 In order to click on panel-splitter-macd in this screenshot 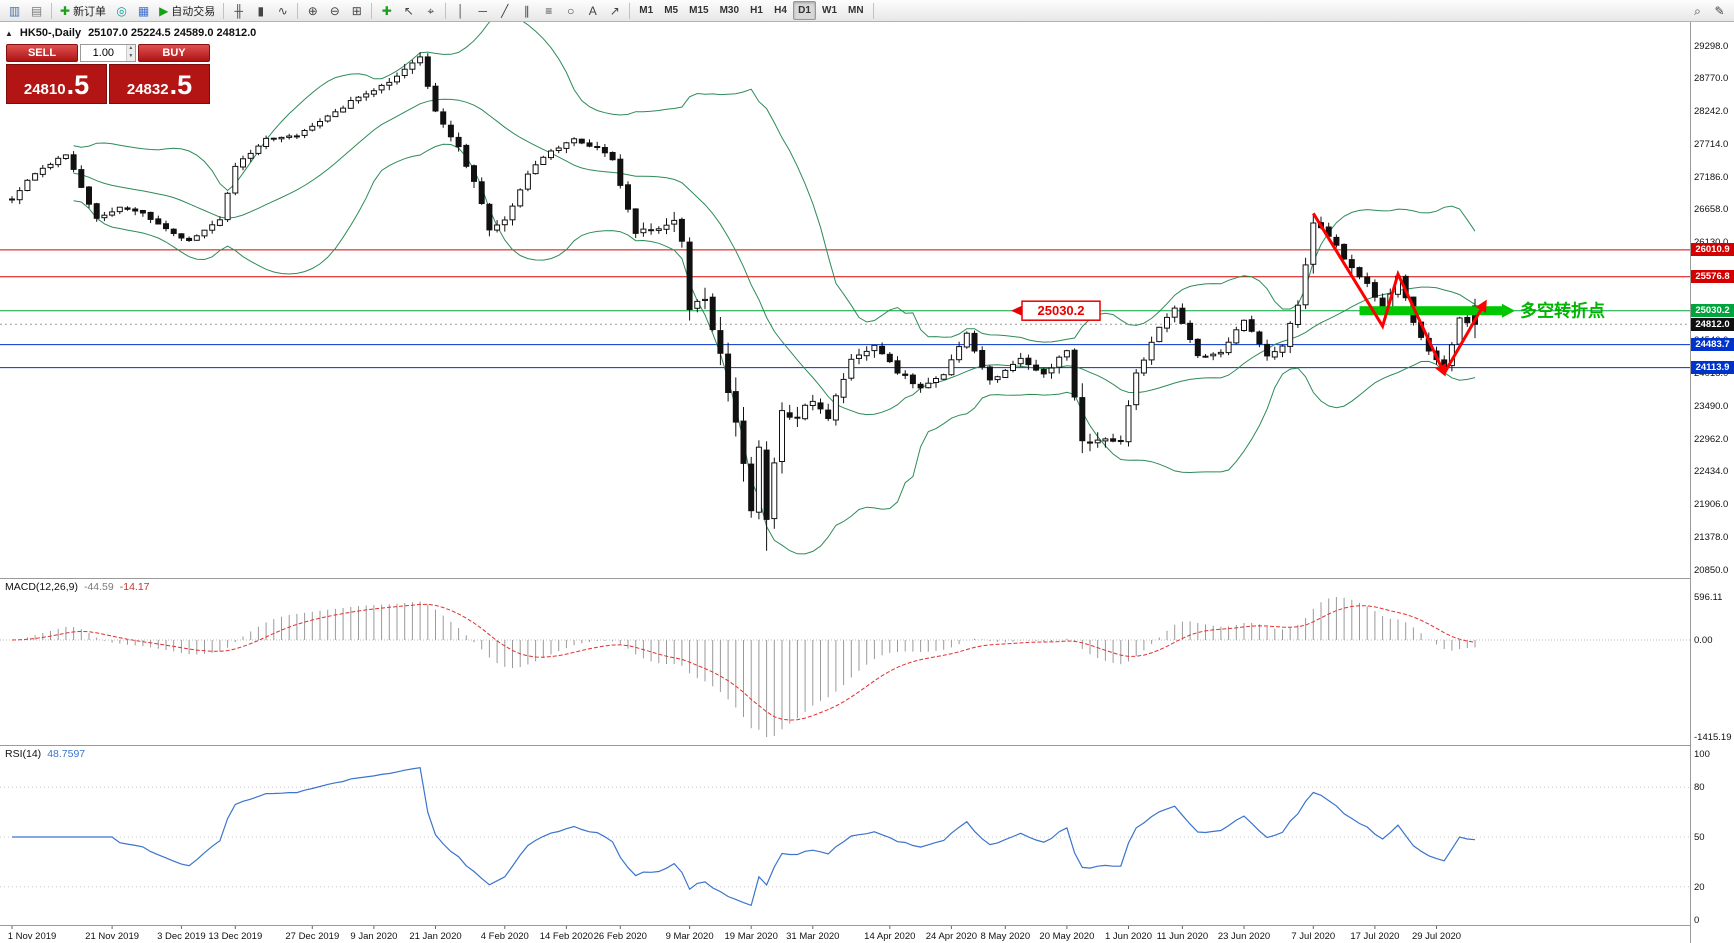, I will do `click(867, 578)`.